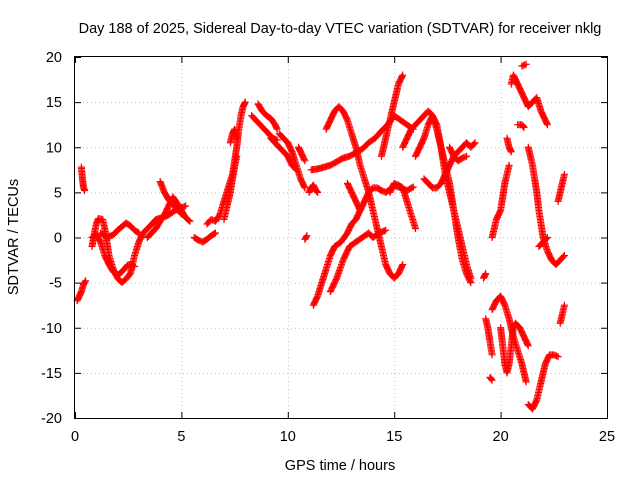 This screenshot has width=640, height=480. Describe the element at coordinates (529, 100) in the screenshot. I see `series-ak` at that location.